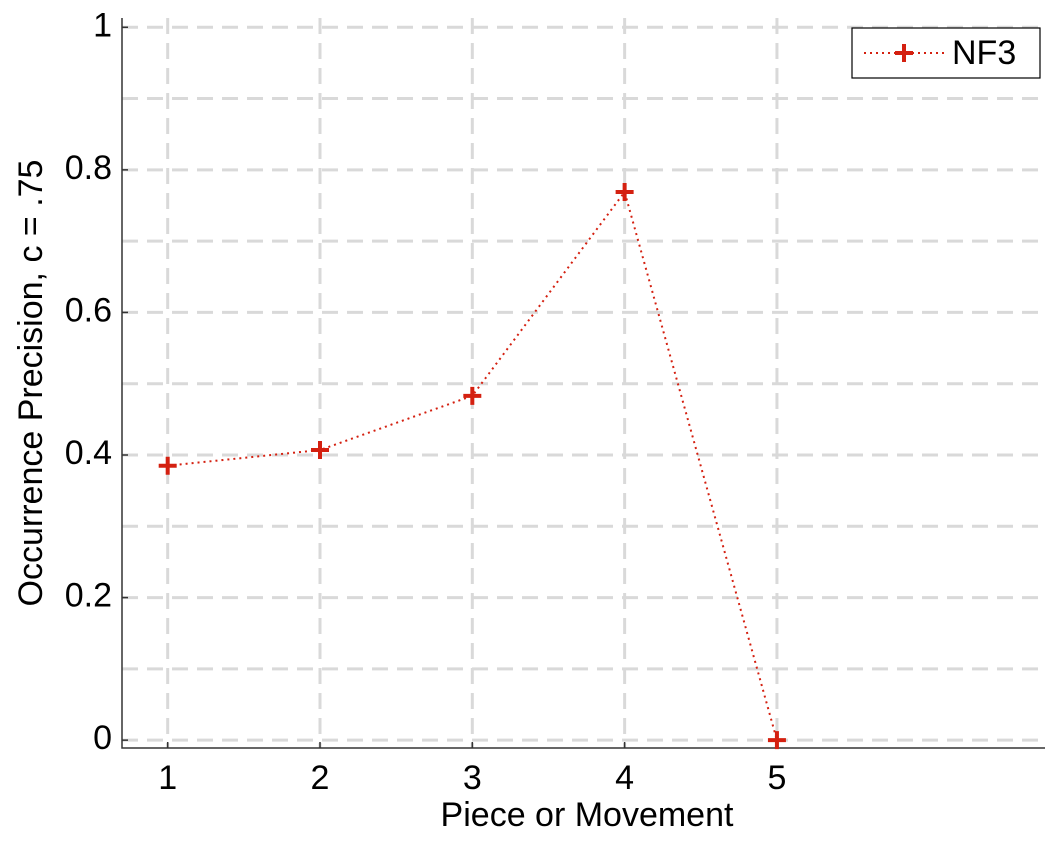 The image size is (1049, 846). I want to click on y-tick-label: 1, so click(102, 25).